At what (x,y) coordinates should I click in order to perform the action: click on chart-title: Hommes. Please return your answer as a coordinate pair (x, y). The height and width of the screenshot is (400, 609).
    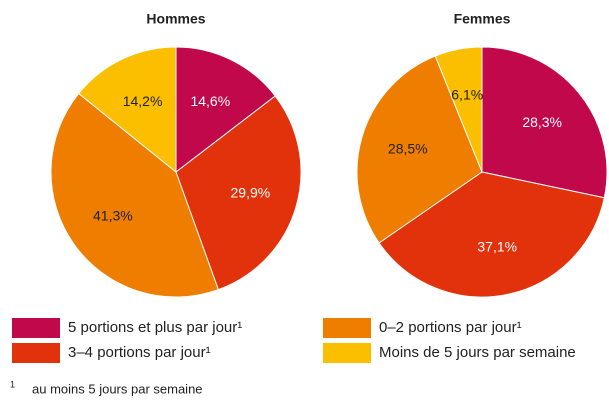
    Looking at the image, I should click on (175, 19).